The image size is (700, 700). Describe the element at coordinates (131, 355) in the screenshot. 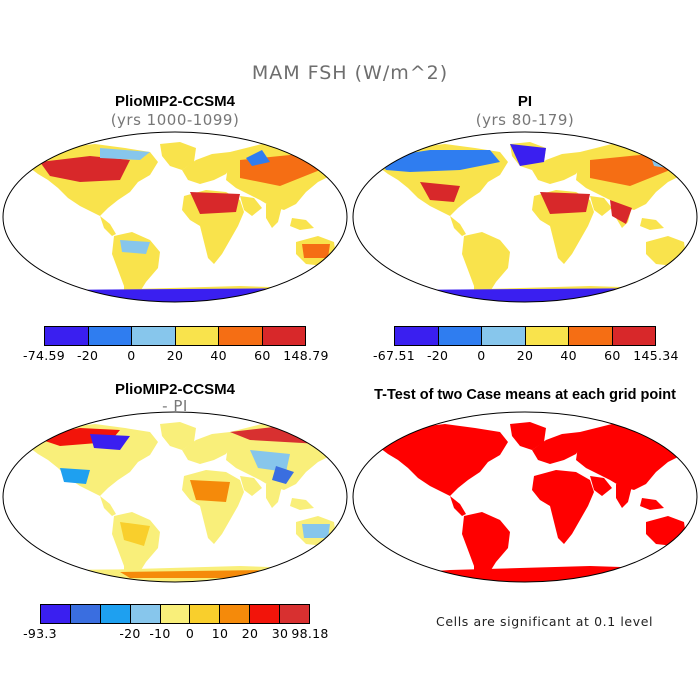

I see `colorbar-tick-tl-2: 0` at that location.